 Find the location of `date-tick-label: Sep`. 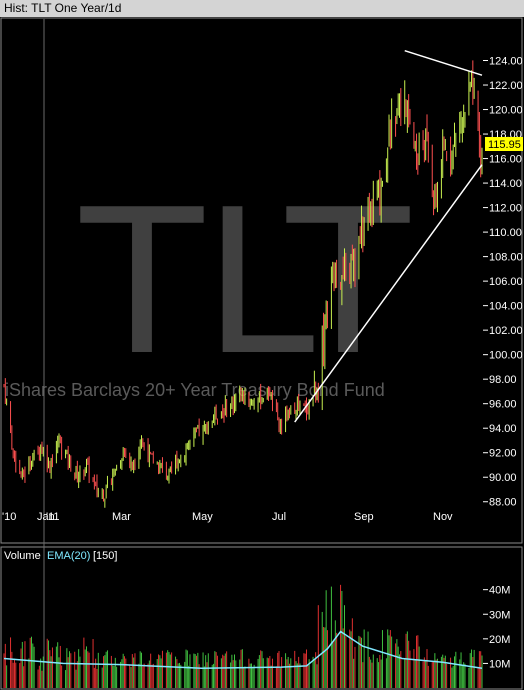

date-tick-label: Sep is located at coordinates (364, 517).